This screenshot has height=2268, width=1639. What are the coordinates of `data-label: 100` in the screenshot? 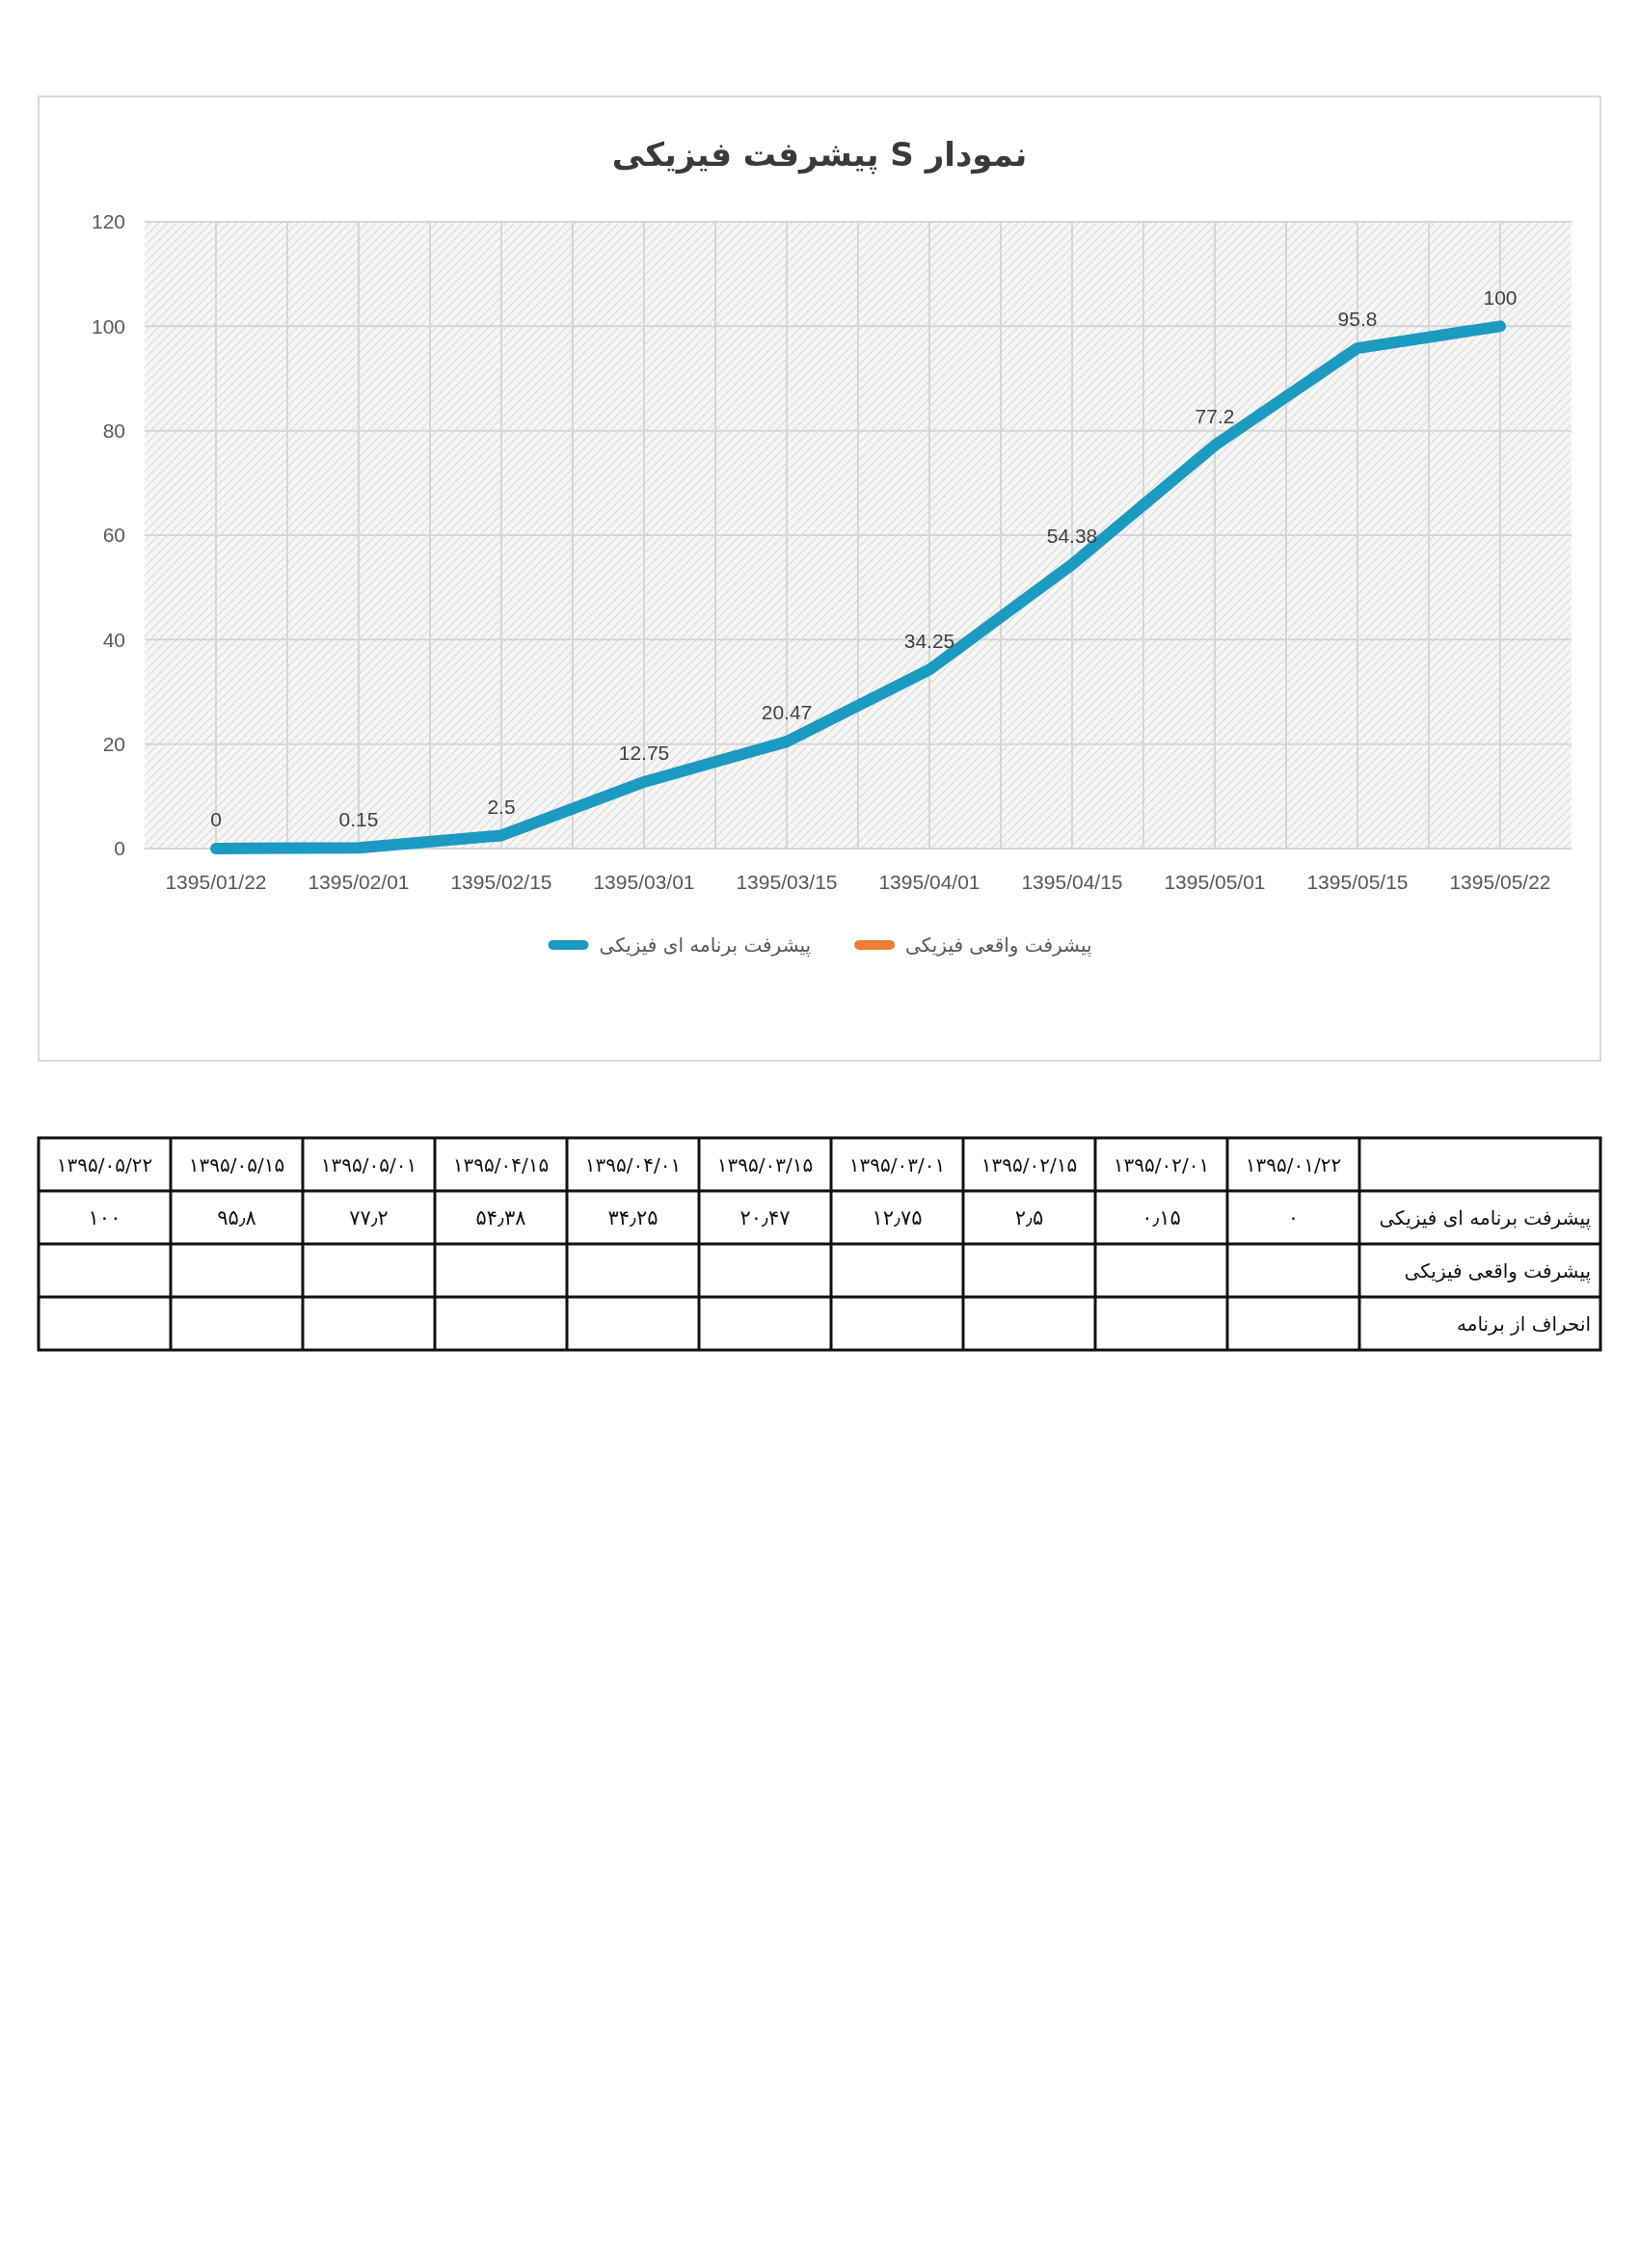 It's located at (1500, 297).